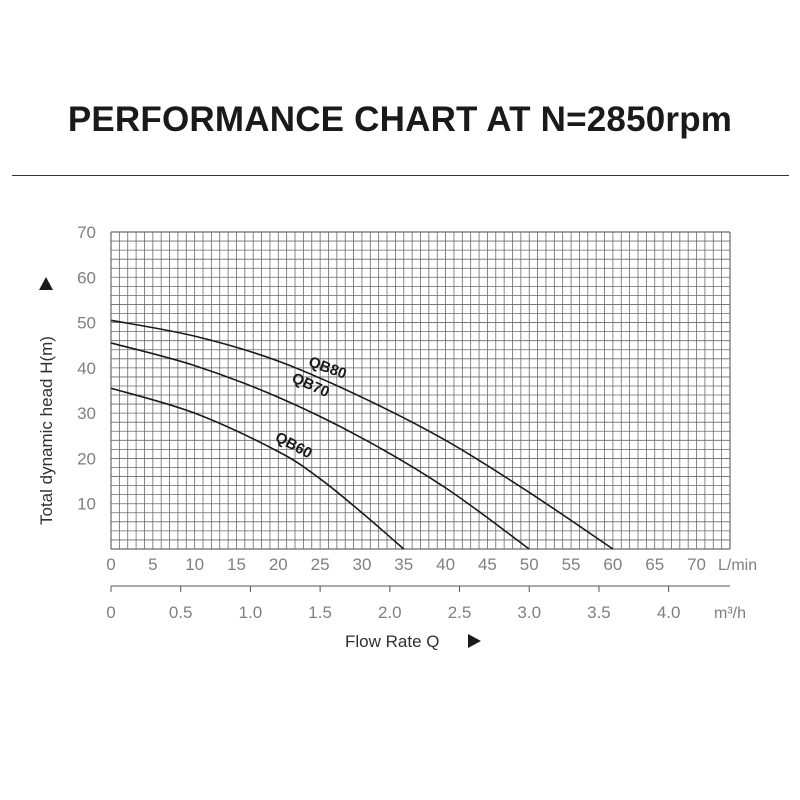 Image resolution: width=800 pixels, height=800 pixels. I want to click on y-tick-label: 30, so click(86, 413).